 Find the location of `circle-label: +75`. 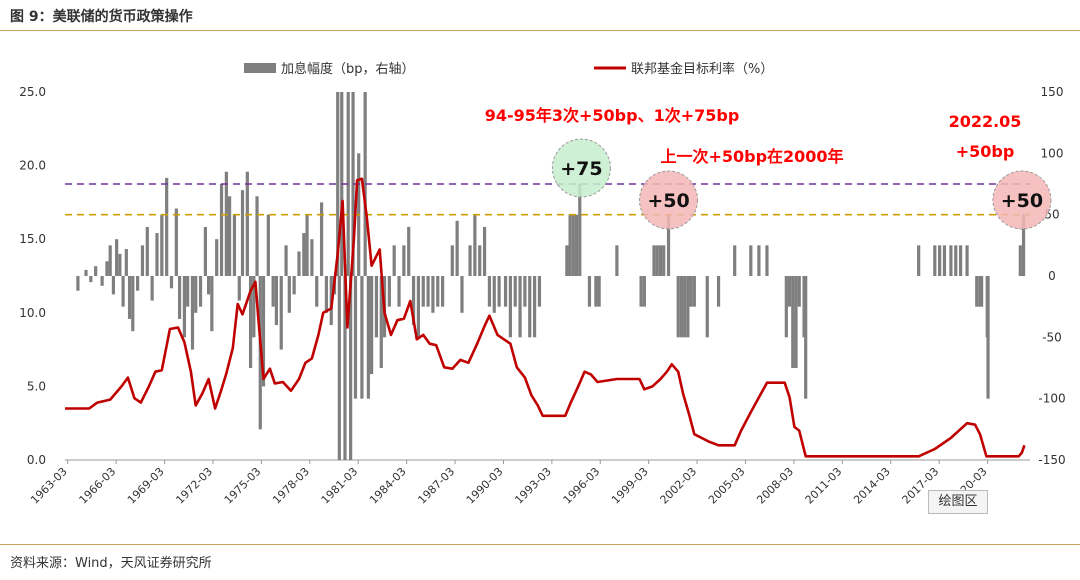

circle-label: +75 is located at coordinates (581, 169).